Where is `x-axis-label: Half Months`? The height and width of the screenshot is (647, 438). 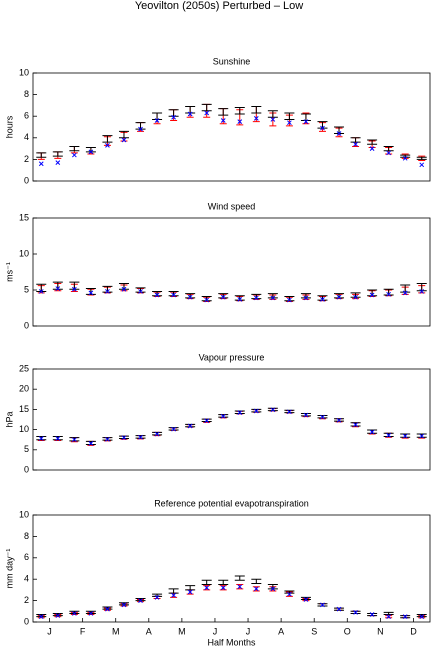
x-axis-label: Half Months is located at coordinates (231, 642).